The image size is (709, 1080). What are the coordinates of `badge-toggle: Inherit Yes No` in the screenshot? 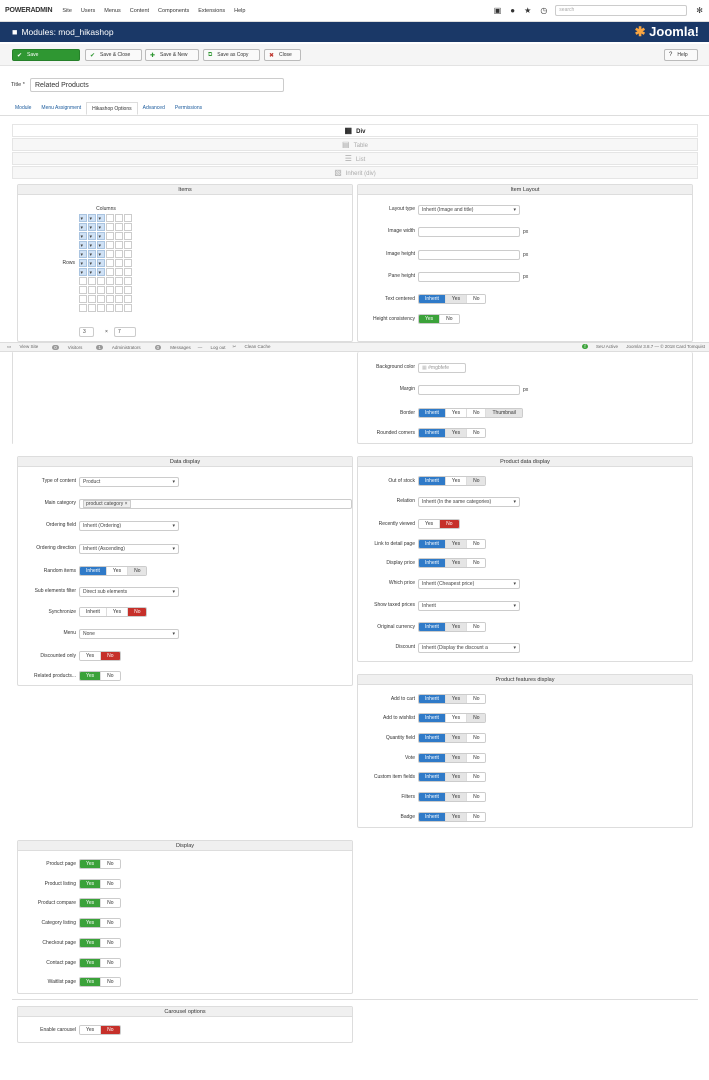 It's located at (452, 817).